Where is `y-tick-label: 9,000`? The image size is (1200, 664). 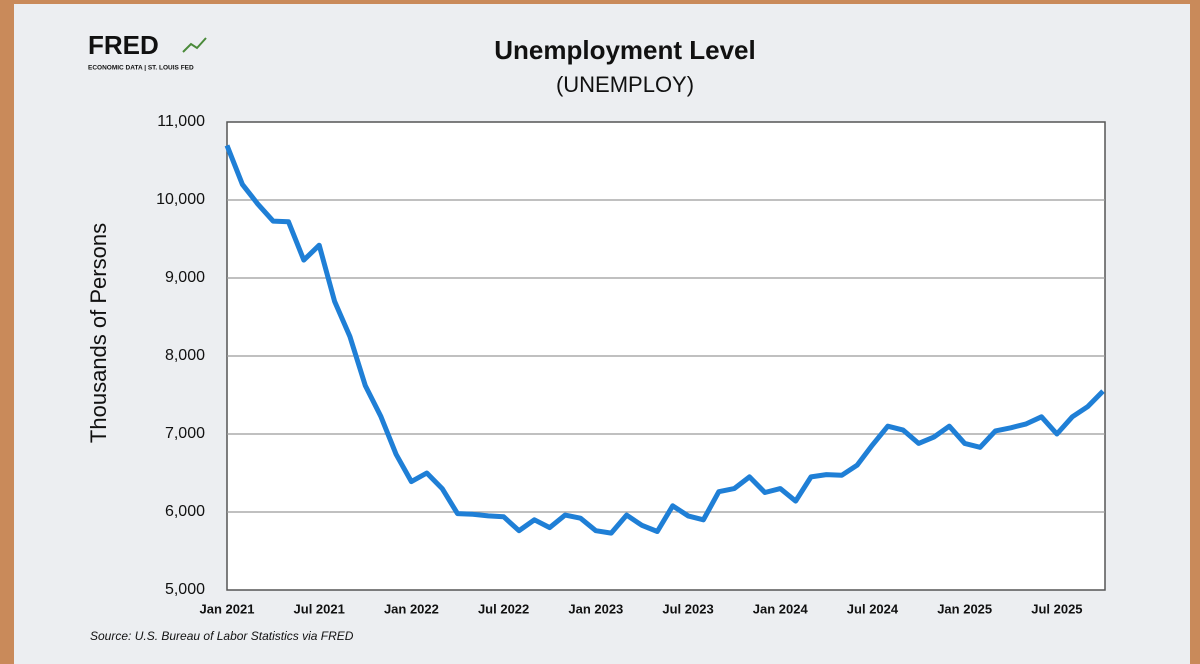
y-tick-label: 9,000 is located at coordinates (185, 277).